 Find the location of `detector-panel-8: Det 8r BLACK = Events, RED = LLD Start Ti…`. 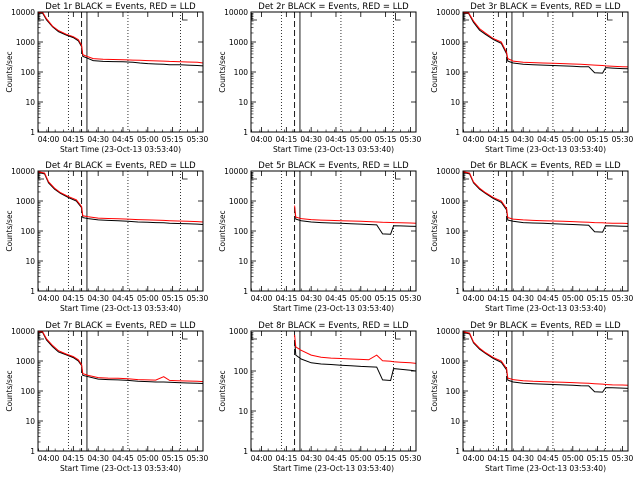

detector-panel-8: Det 8r BLACK = Events, RED = LLD Start Ti… is located at coordinates (319, 397).